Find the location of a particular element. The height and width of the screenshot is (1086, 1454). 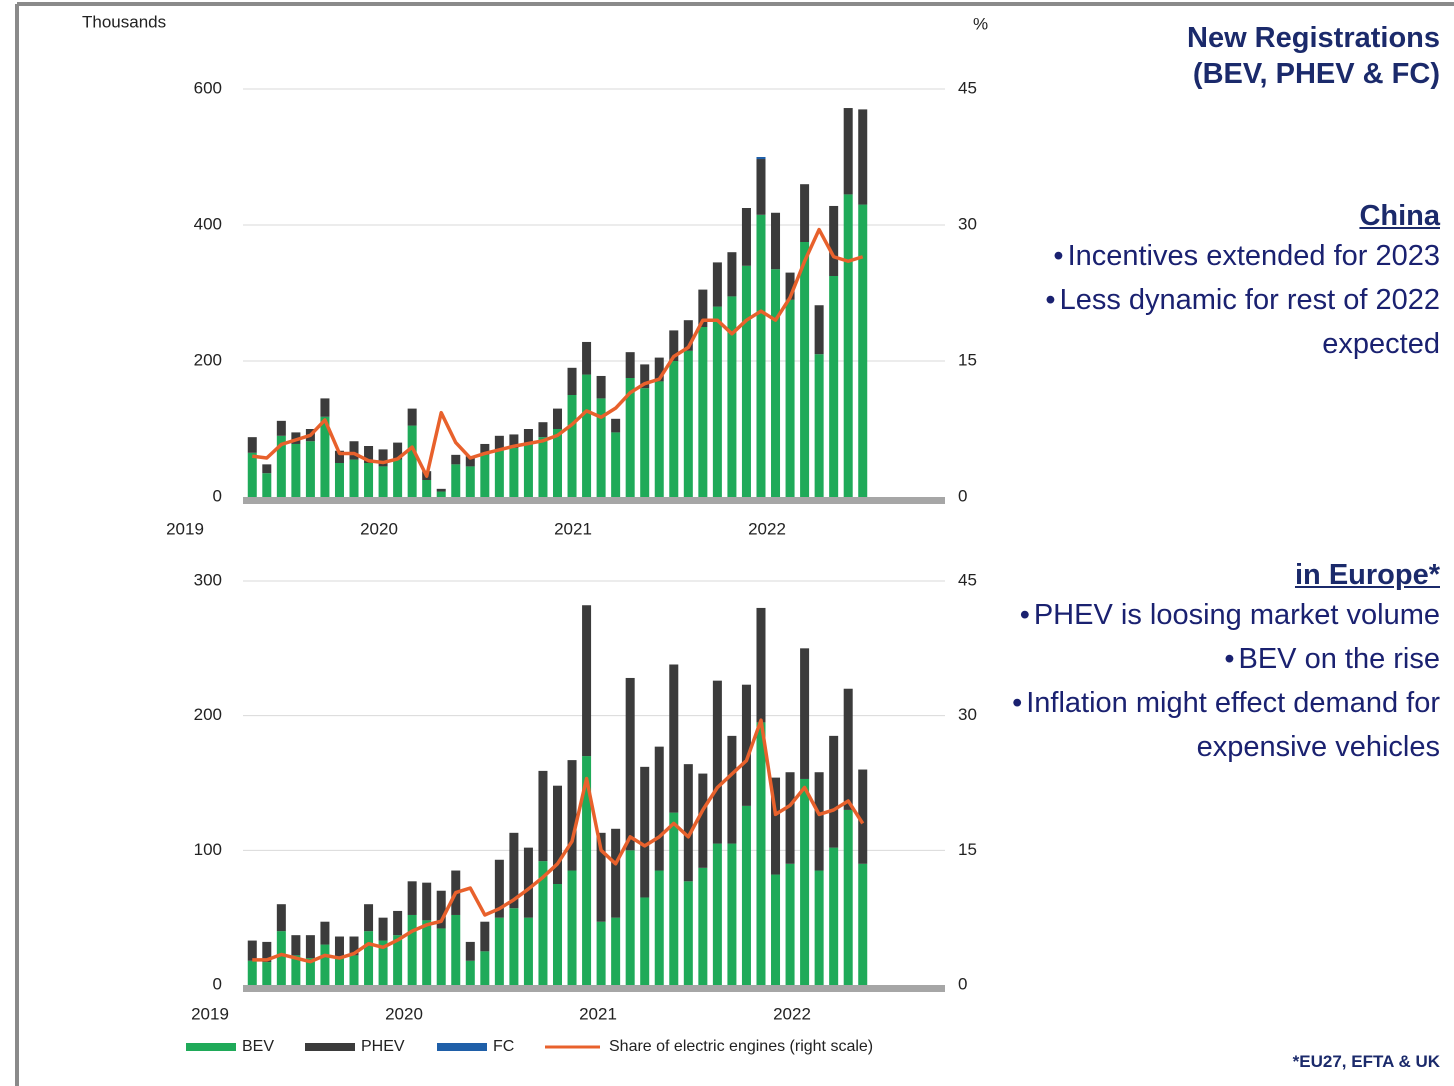

bullet: Incentives extended for 2023 is located at coordinates (1225, 256).